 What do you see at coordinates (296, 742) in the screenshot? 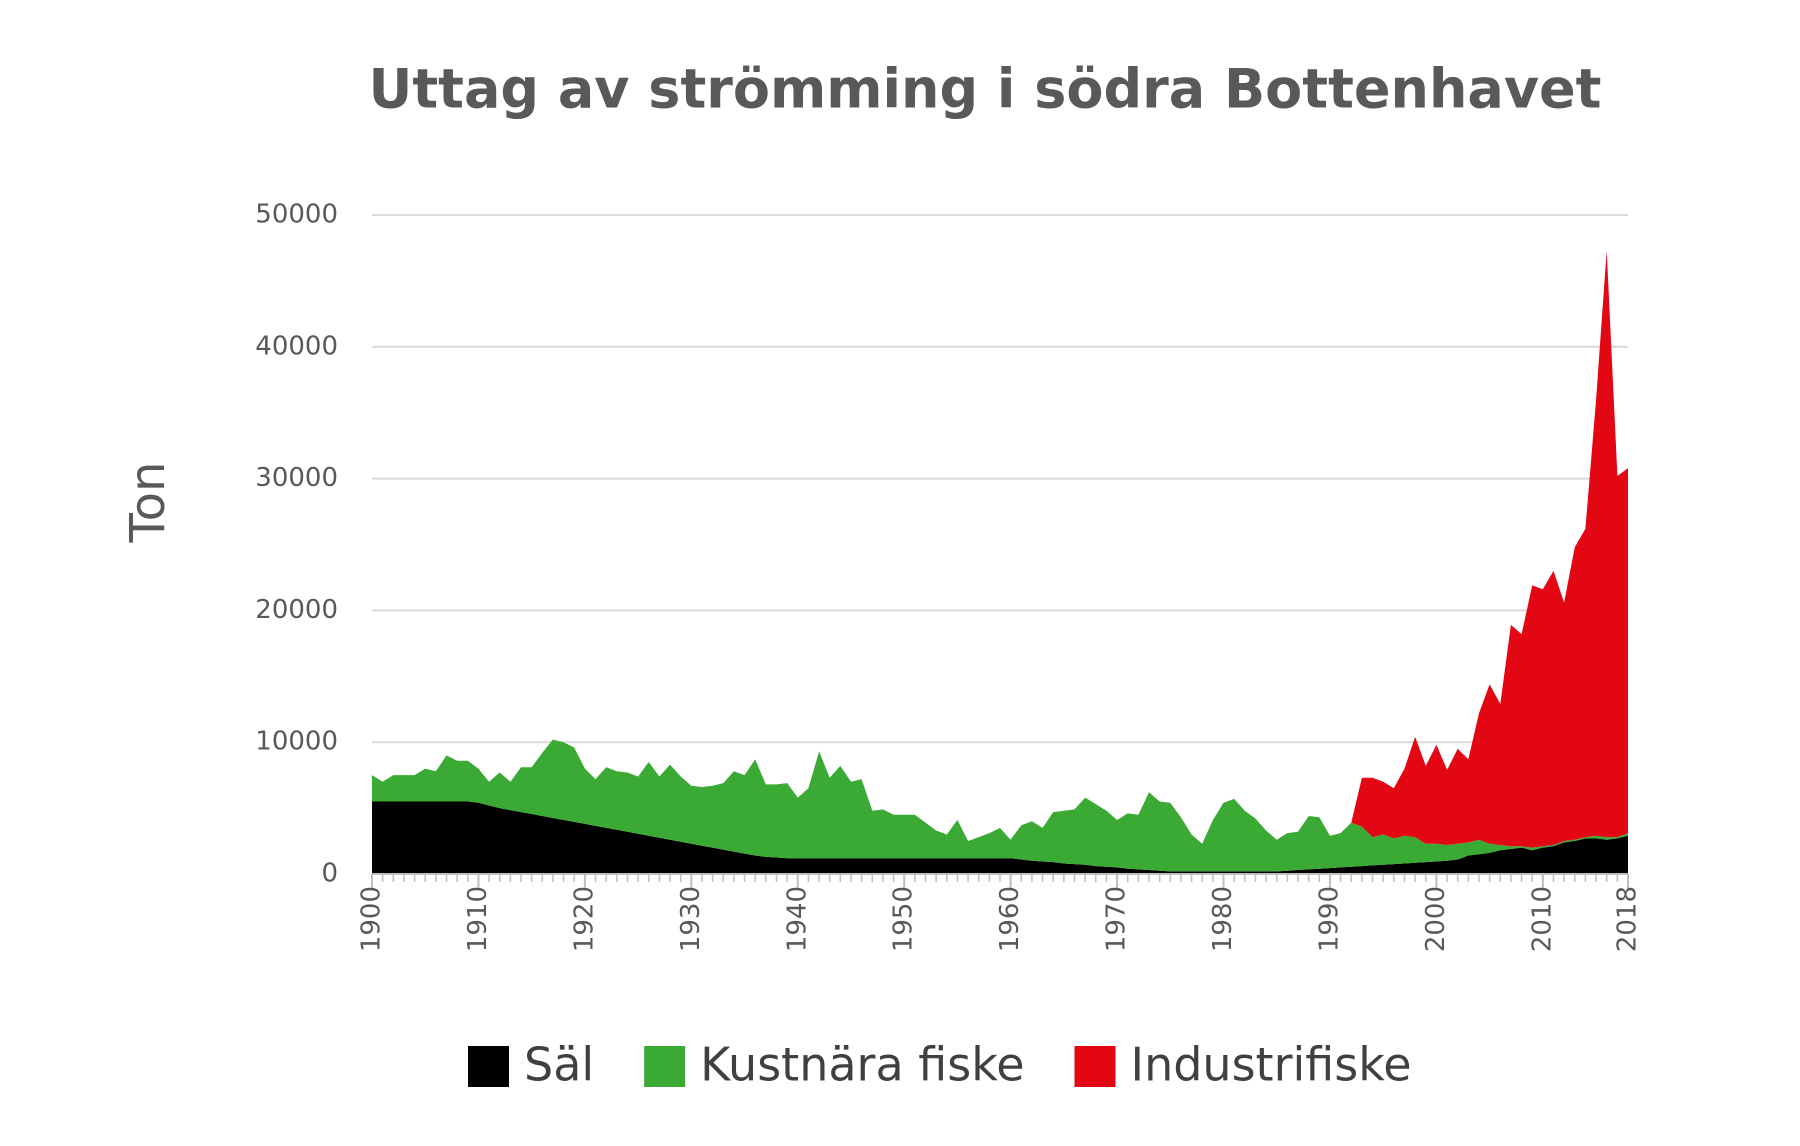
I see `y-tick-label: 10000` at bounding box center [296, 742].